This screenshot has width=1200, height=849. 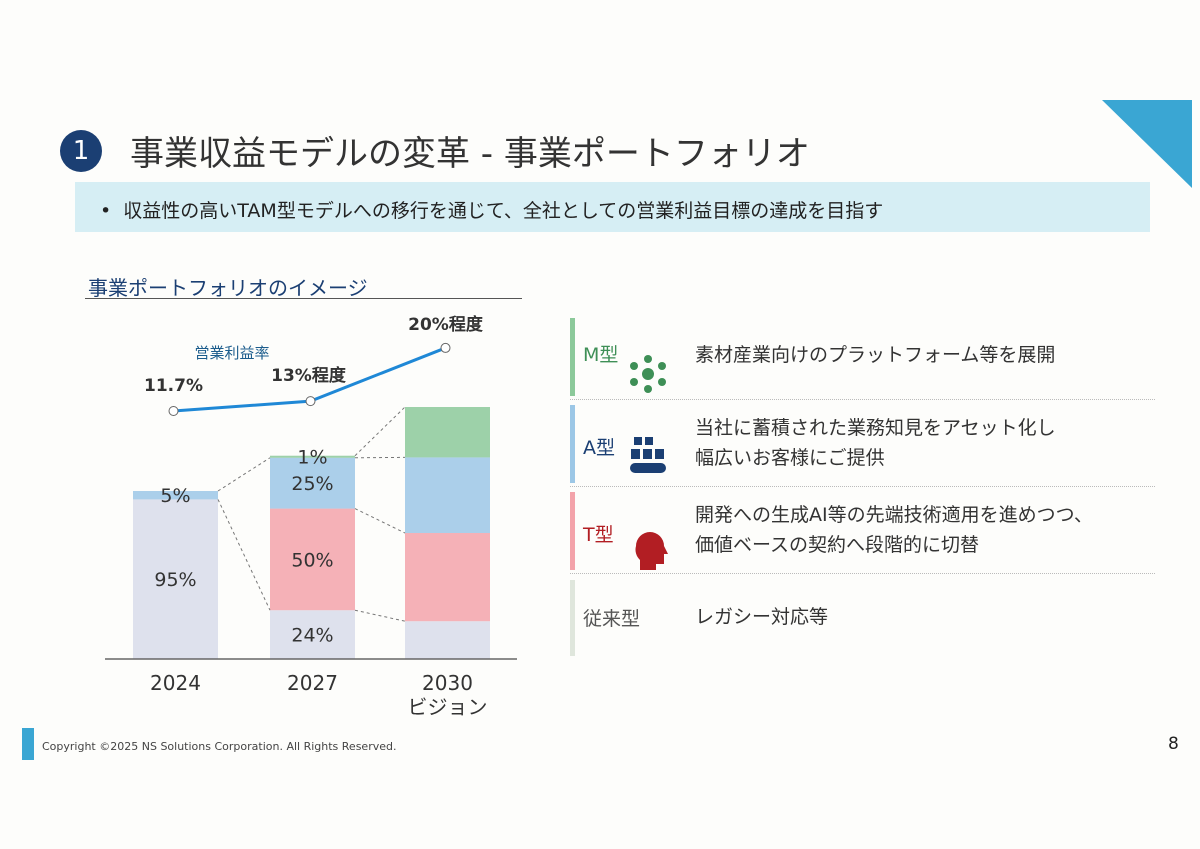 What do you see at coordinates (28, 744) in the screenshot?
I see `footer-accent-bar` at bounding box center [28, 744].